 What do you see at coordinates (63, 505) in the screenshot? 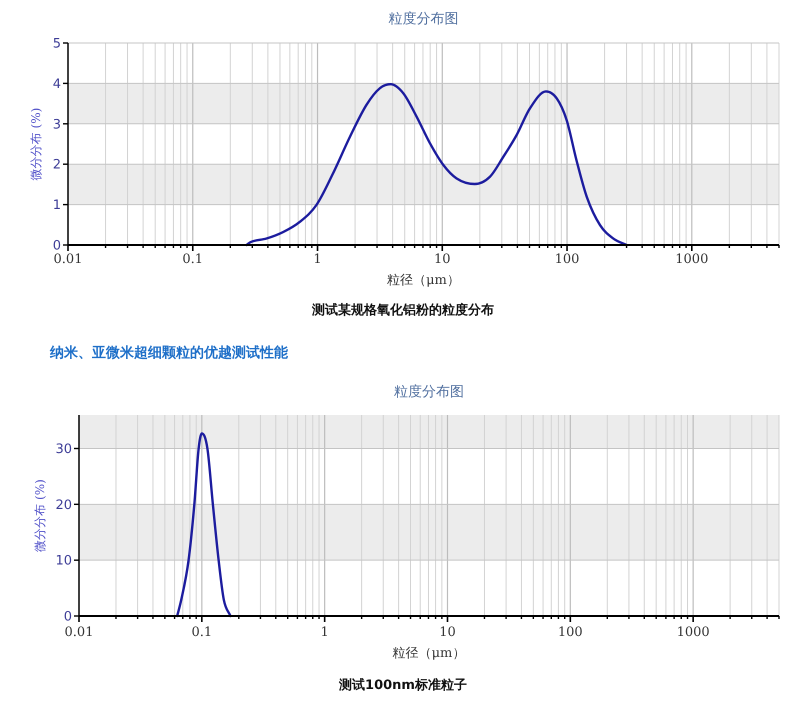
I see `y-tick-label: 20` at bounding box center [63, 505].